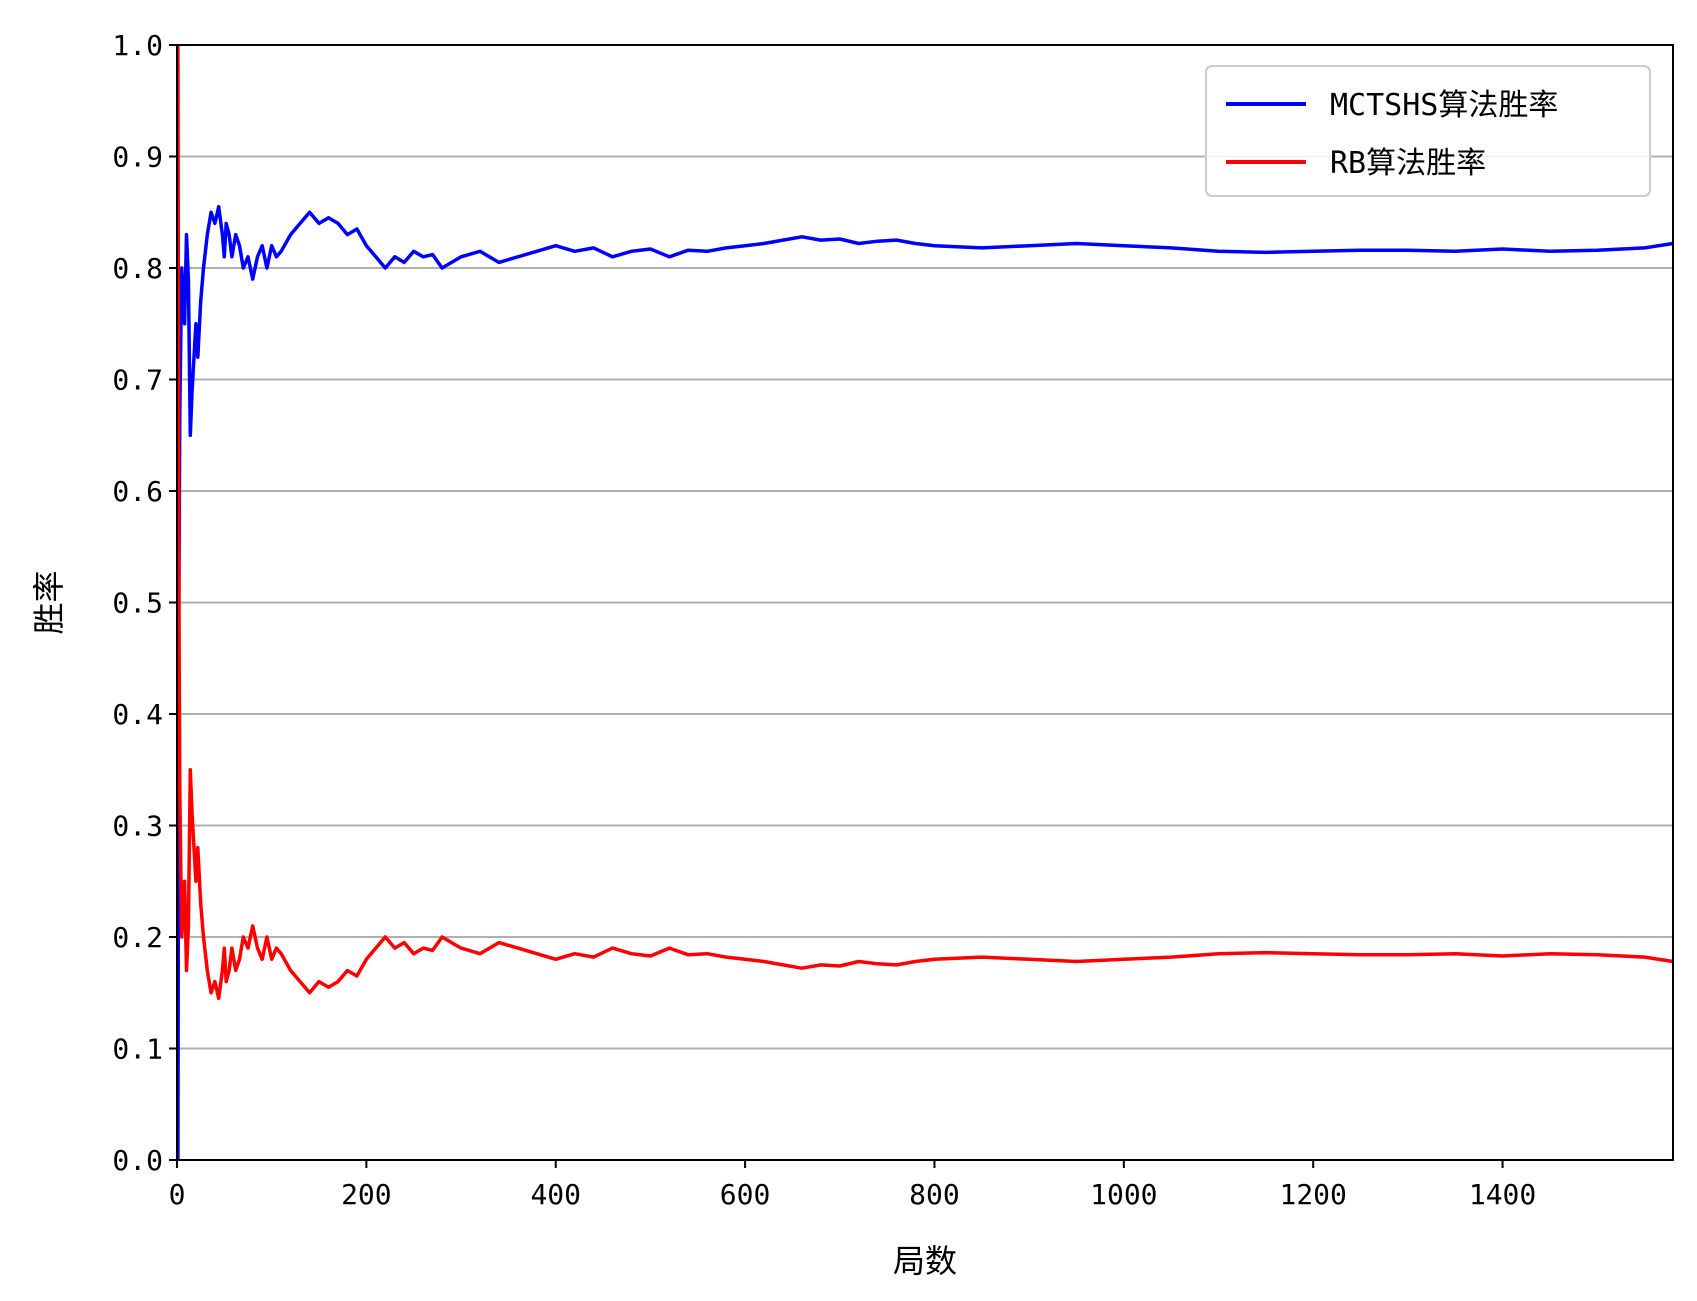 This screenshot has height=1301, width=1697. What do you see at coordinates (137, 714) in the screenshot?
I see `y-tick-label: 0.4` at bounding box center [137, 714].